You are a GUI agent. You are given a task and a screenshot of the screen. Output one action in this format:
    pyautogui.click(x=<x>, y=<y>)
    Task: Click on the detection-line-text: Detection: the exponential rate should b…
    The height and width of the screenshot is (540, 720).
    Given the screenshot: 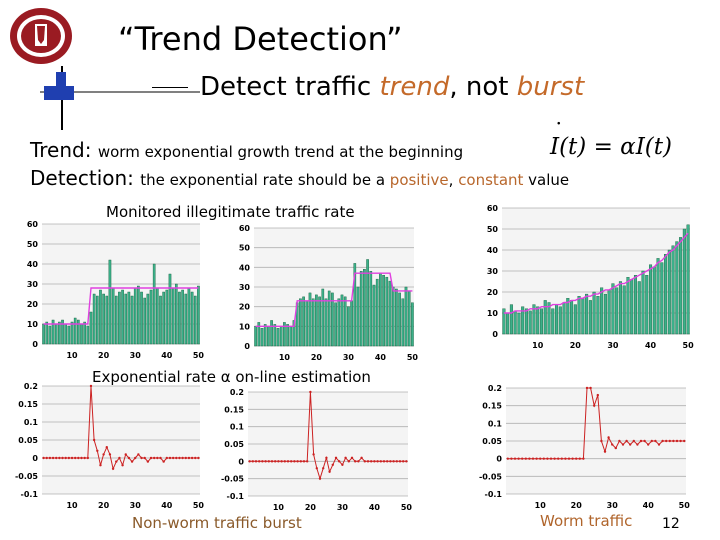 What is the action you would take?
    pyautogui.click(x=299, y=178)
    